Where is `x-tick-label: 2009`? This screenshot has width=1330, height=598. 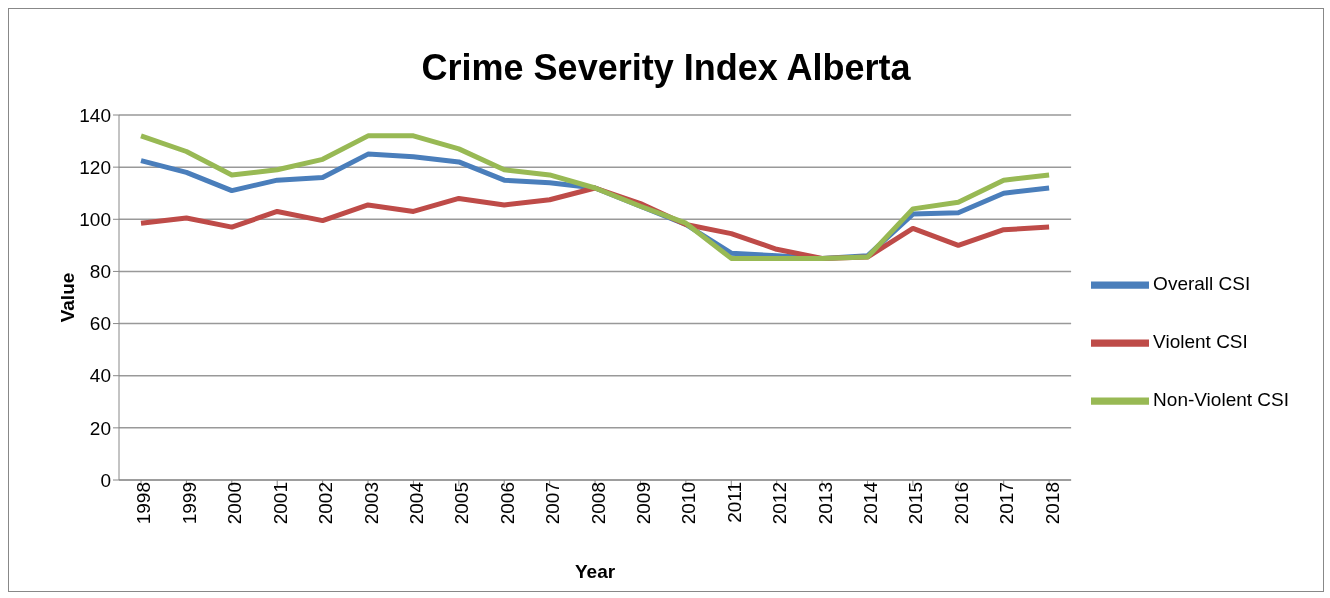 x-tick-label: 2009 is located at coordinates (643, 503).